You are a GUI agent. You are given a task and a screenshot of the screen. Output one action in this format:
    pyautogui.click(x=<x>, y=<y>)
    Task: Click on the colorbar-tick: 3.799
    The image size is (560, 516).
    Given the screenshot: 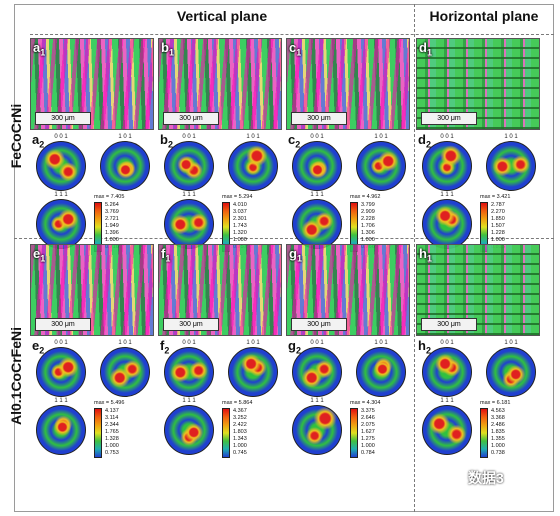 What is the action you would take?
    pyautogui.click(x=368, y=205)
    